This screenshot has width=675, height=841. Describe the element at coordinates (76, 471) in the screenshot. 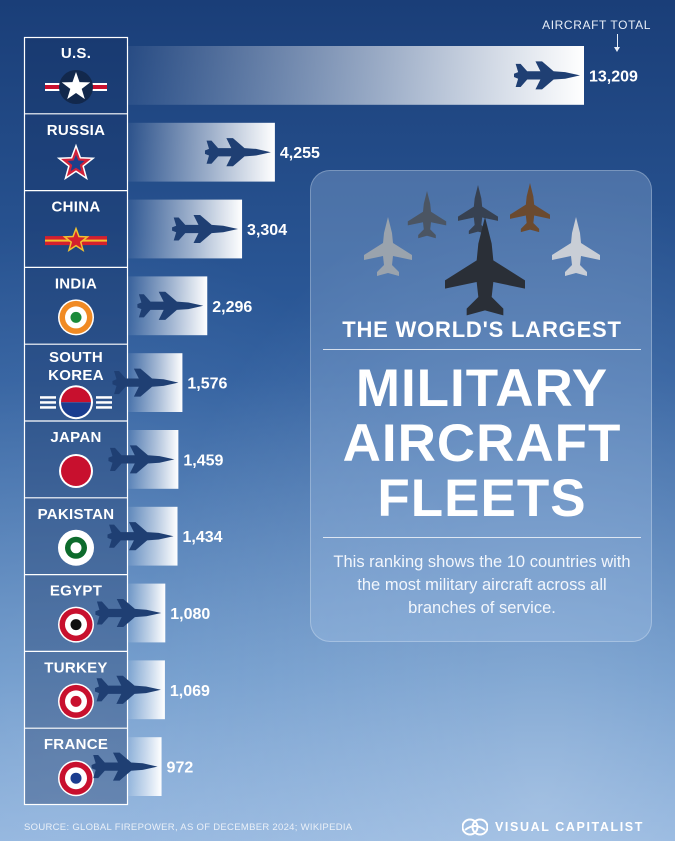

I see `japan-roundel-icon` at that location.